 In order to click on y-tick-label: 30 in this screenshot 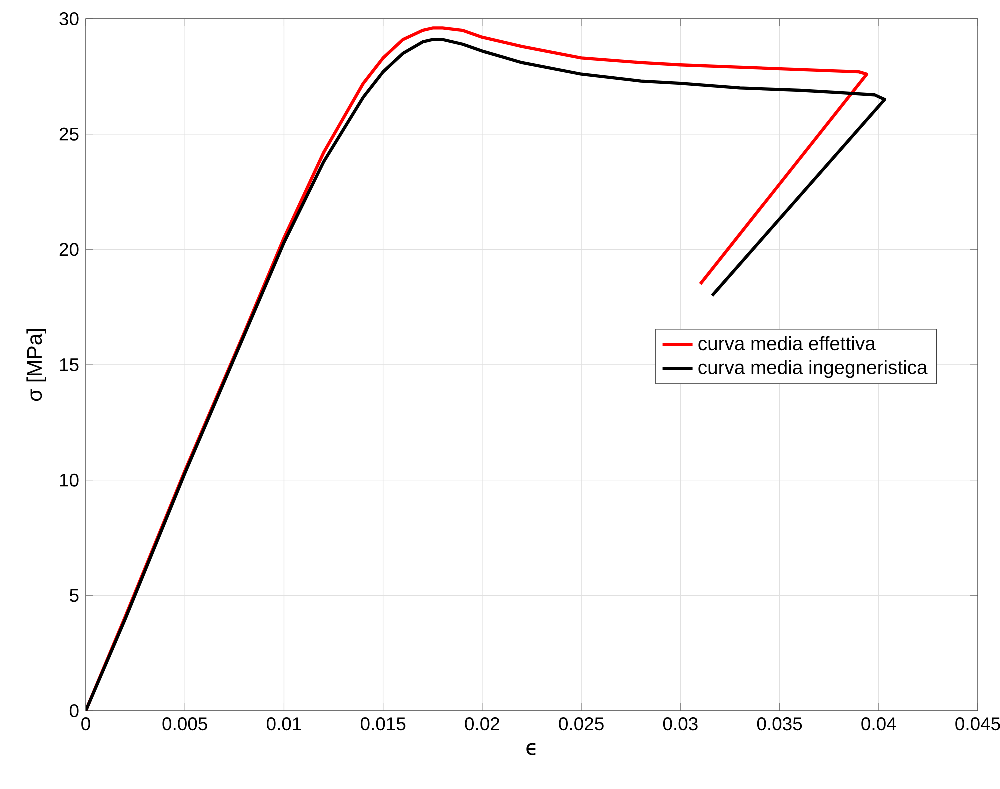, I will do `click(69, 19)`.